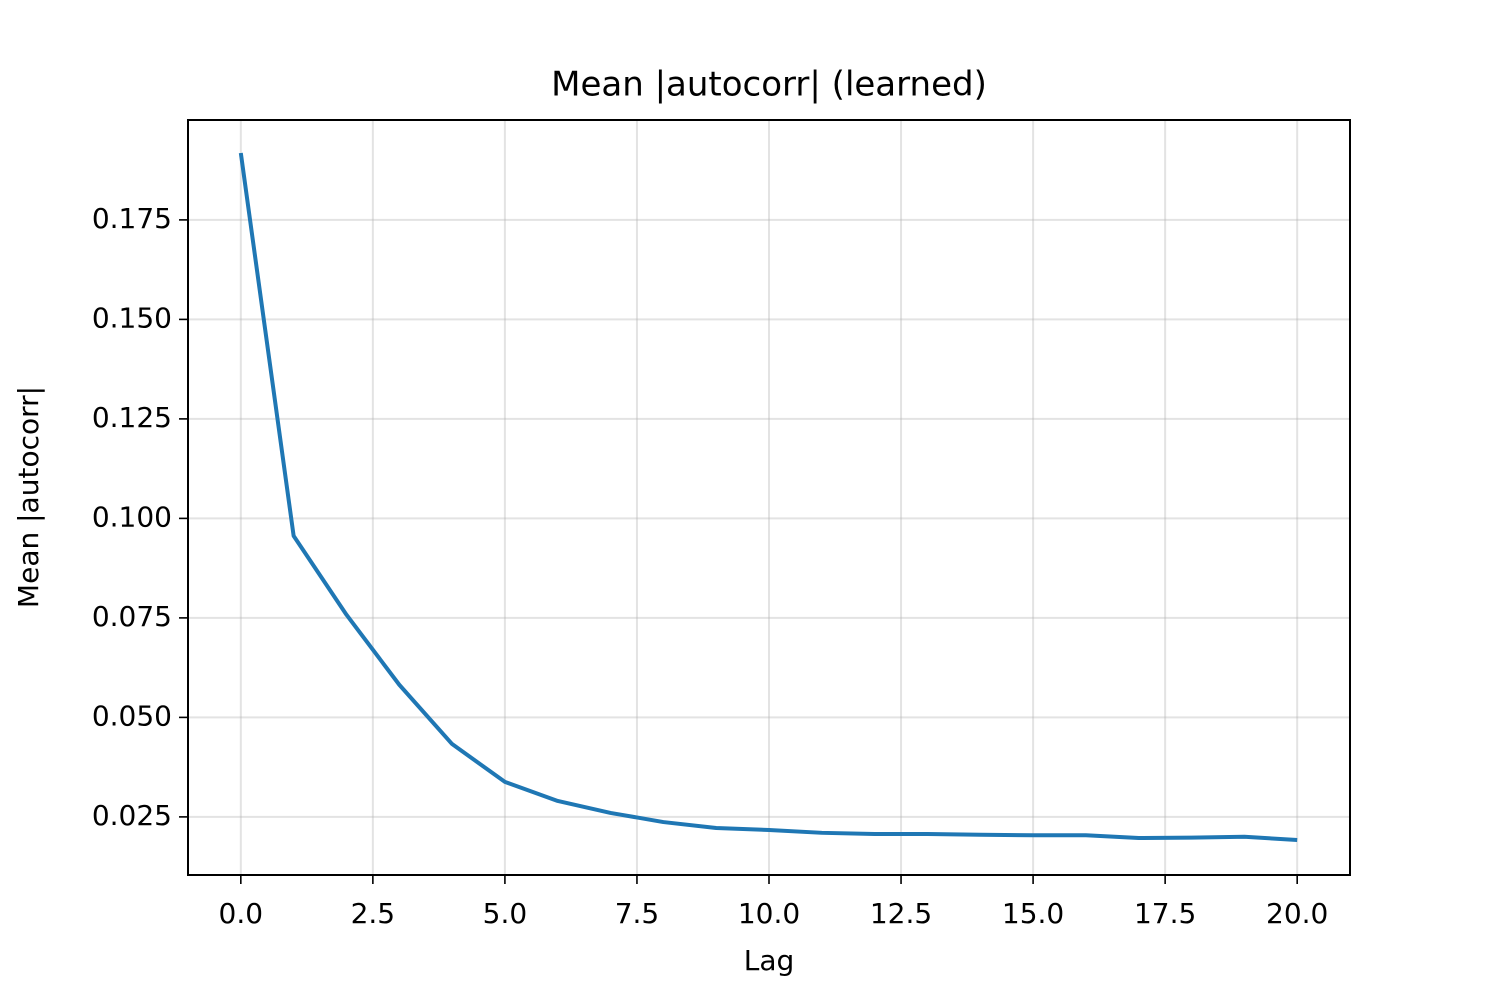 This screenshot has width=1500, height=1000. What do you see at coordinates (132, 516) in the screenshot?
I see `y-tick-label: 0.100` at bounding box center [132, 516].